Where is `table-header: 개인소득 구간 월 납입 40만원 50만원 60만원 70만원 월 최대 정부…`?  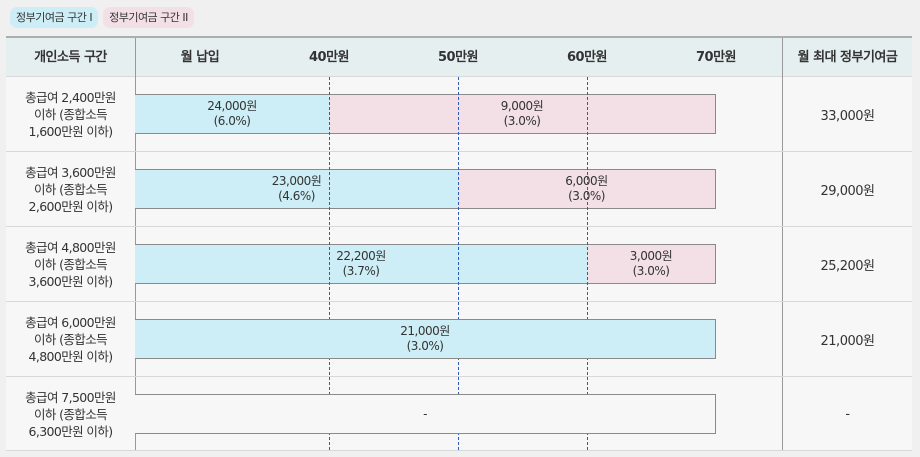
table-header: 개인소득 구간 월 납입 40만원 50만원 60만원 70만원 월 최대 정부… is located at coordinates (459, 57).